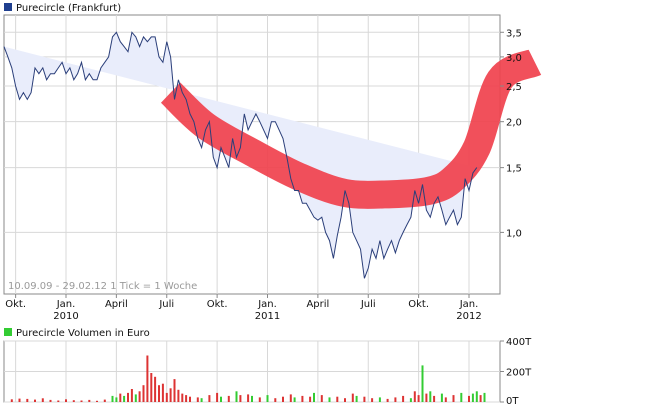  I want to click on price-y-tick-label: 1,0, so click(514, 233).